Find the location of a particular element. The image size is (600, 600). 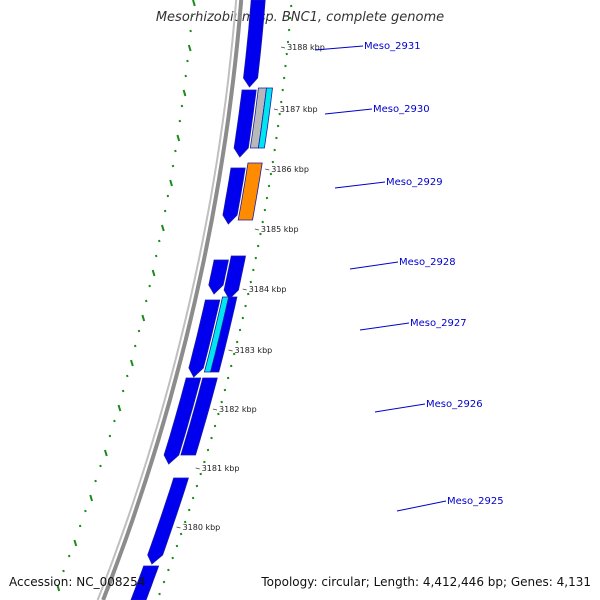

kbp-label: 3183 kbp is located at coordinates (254, 350).